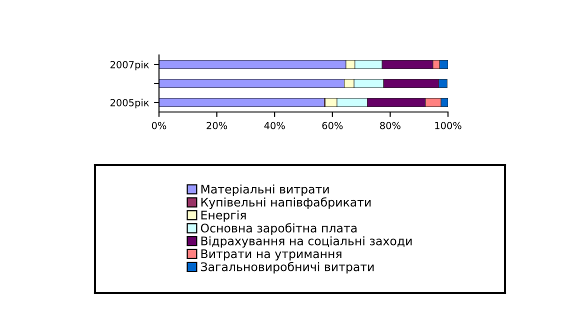 Image resolution: width=571 pixels, height=326 pixels. I want to click on legend-label: Енергія, so click(223, 216).